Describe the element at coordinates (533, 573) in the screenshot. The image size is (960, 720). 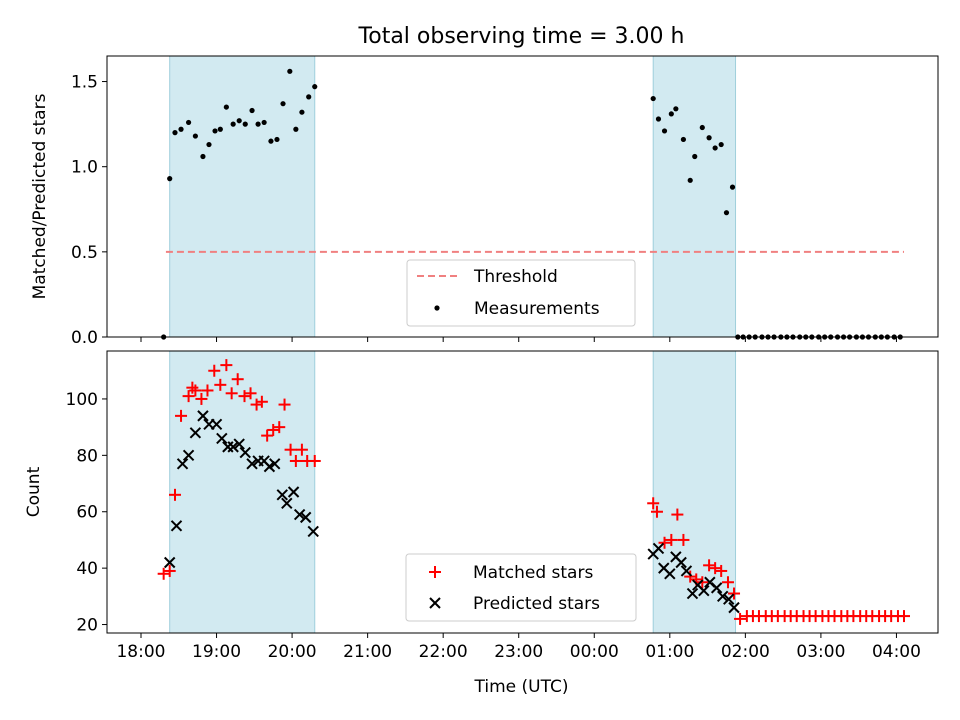
I see `matched-stars-legend-label: Matched stars` at that location.